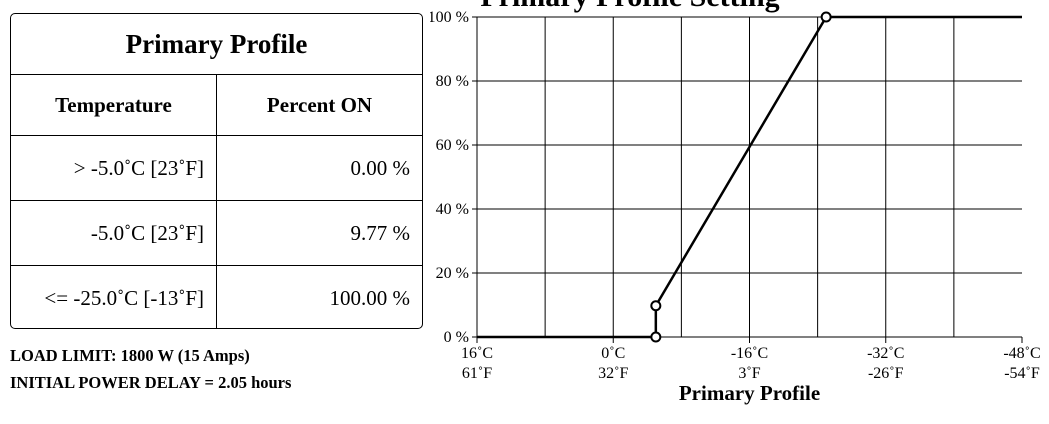 The width and height of the screenshot is (1049, 424). Describe the element at coordinates (1022, 373) in the screenshot. I see `x-tick-label-fahrenheit: -54˚F` at that location.